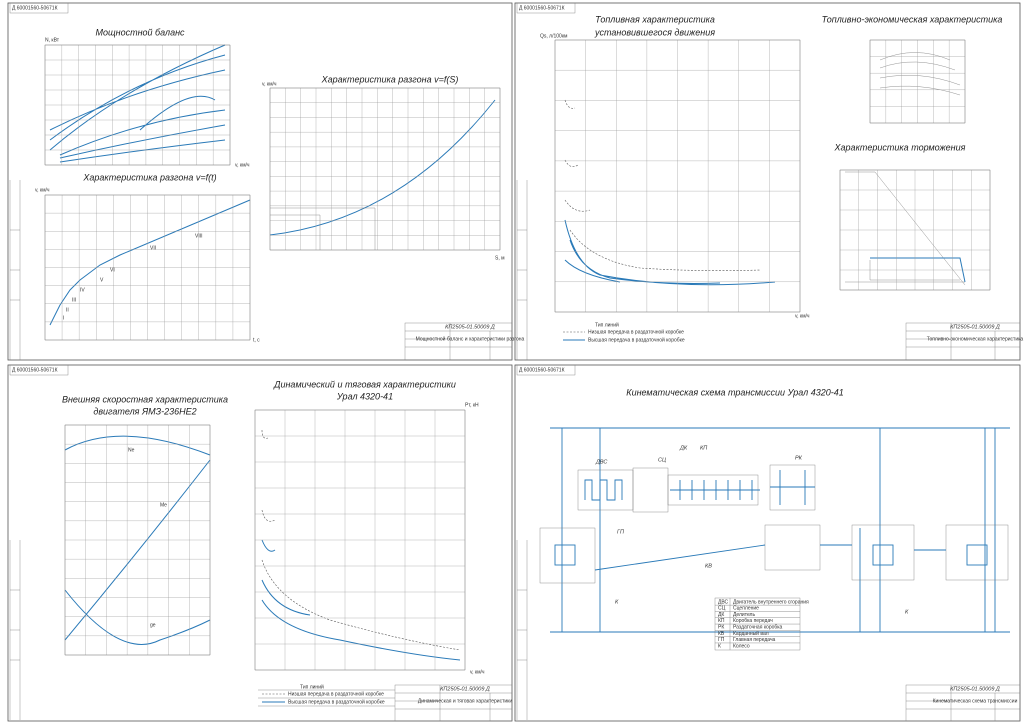 The width and height of the screenshot is (1024, 724). I want to click on table-cell: Сцепление, so click(746, 609).